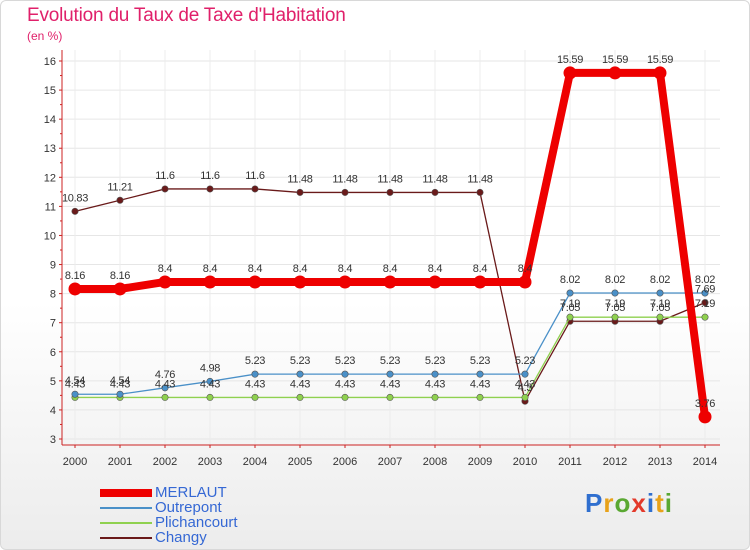 This screenshot has width=750, height=550. What do you see at coordinates (181, 537) in the screenshot?
I see `legend-label-changy: Changy` at bounding box center [181, 537].